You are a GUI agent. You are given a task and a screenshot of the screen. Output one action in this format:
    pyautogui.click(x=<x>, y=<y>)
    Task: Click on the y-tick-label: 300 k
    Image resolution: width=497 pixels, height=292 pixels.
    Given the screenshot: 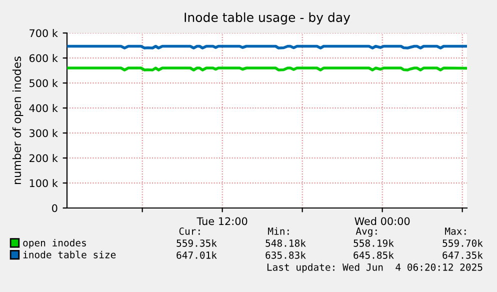 What is the action you would take?
    pyautogui.click(x=44, y=133)
    